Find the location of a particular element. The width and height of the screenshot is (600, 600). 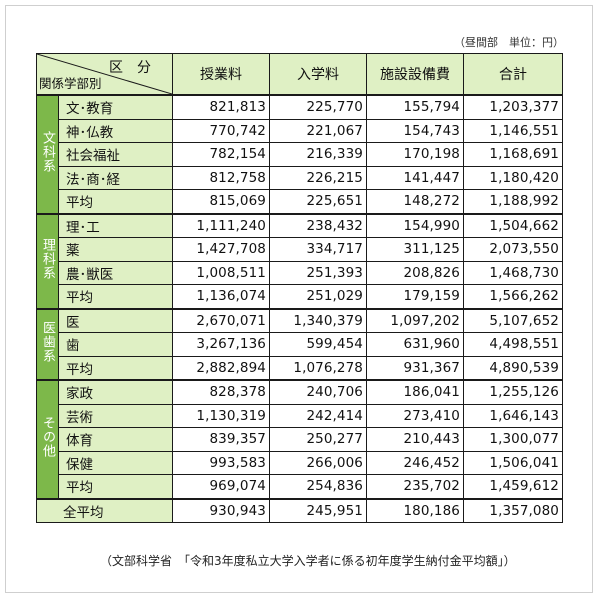

faculty-label: 文･教育 is located at coordinates (115, 107).